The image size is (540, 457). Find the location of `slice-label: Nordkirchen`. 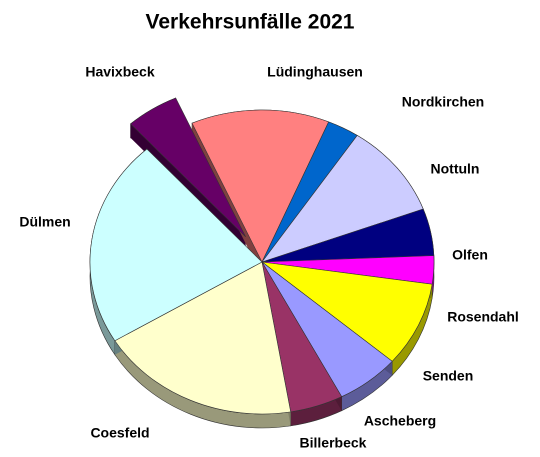

slice-label: Nordkirchen is located at coordinates (443, 102).